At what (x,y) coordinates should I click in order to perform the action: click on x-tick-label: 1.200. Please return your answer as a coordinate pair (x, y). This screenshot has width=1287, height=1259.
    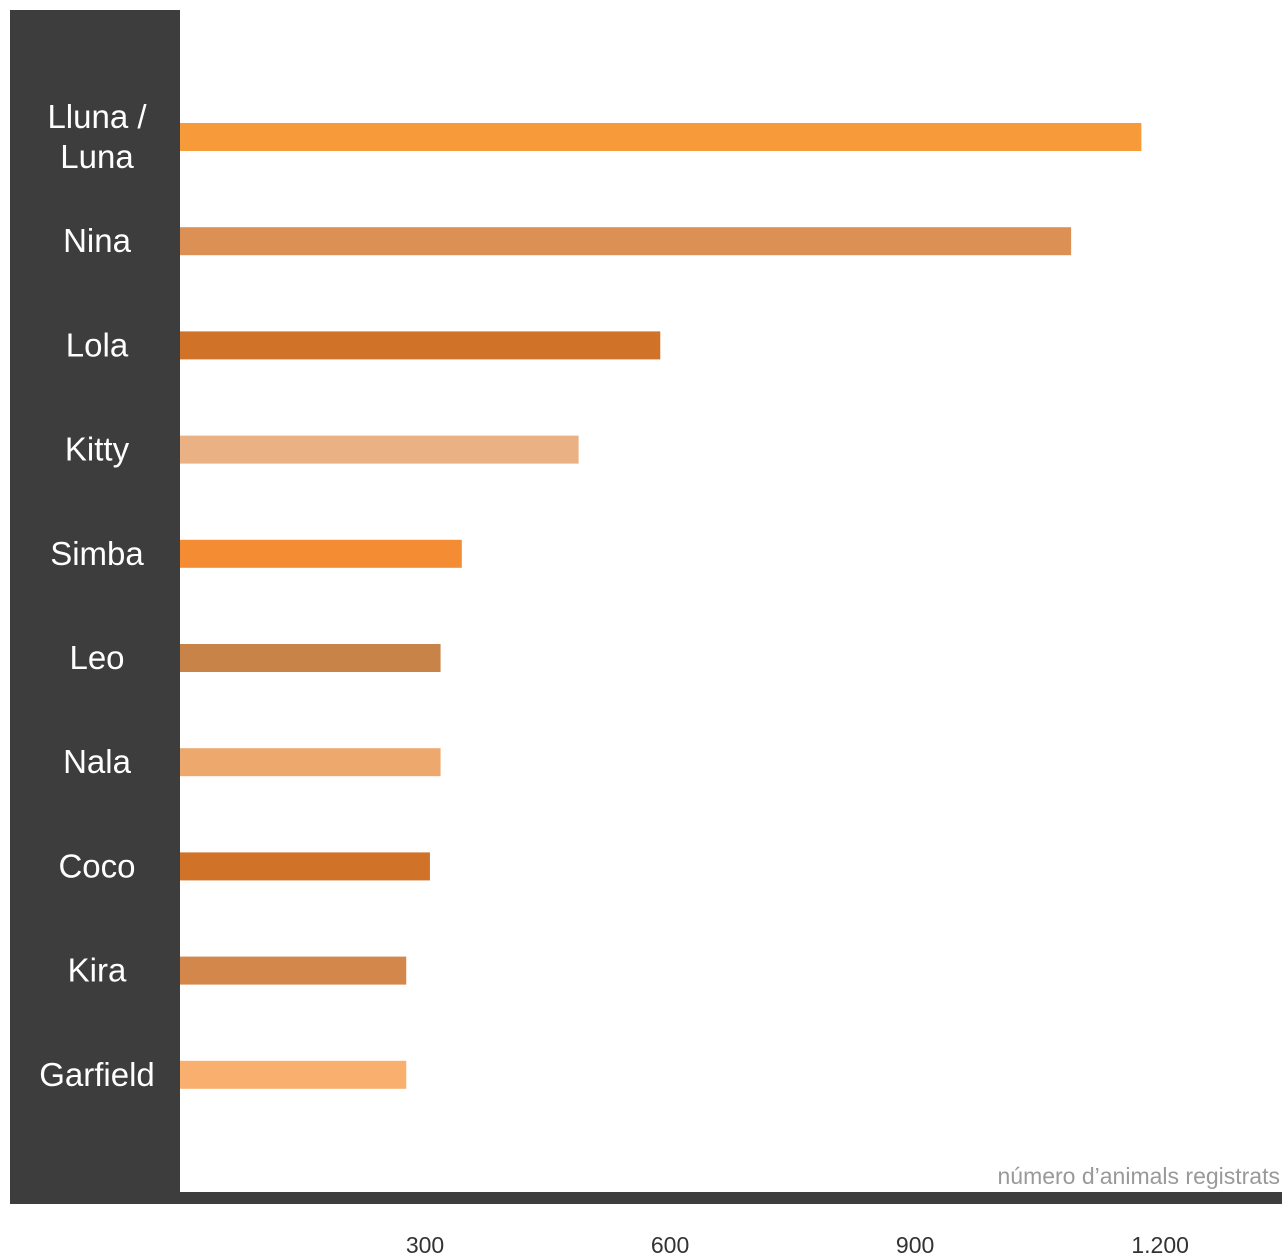
    Looking at the image, I should click on (1160, 1245).